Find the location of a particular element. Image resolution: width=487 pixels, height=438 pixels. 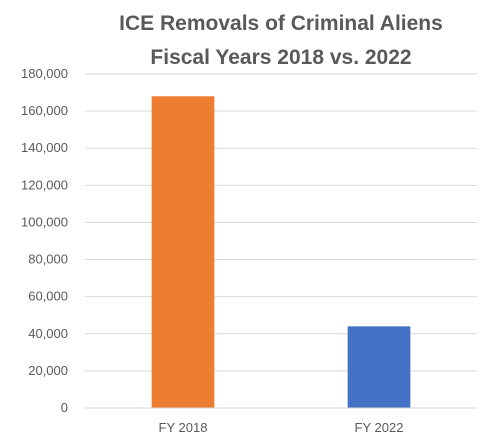

y-tick-label: 160,000 is located at coordinates (44, 110).